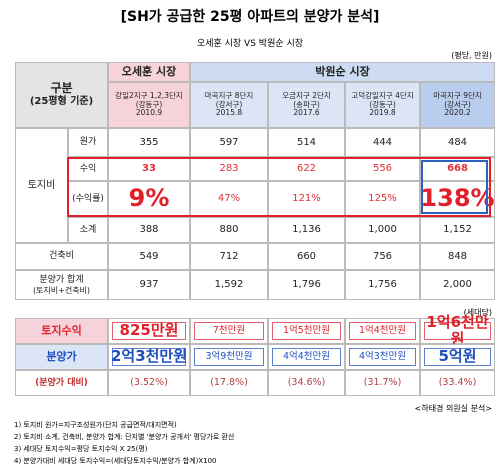 The height and width of the screenshot is (475, 500). I want to click on cell-text: 1억6천만원, so click(457, 330).